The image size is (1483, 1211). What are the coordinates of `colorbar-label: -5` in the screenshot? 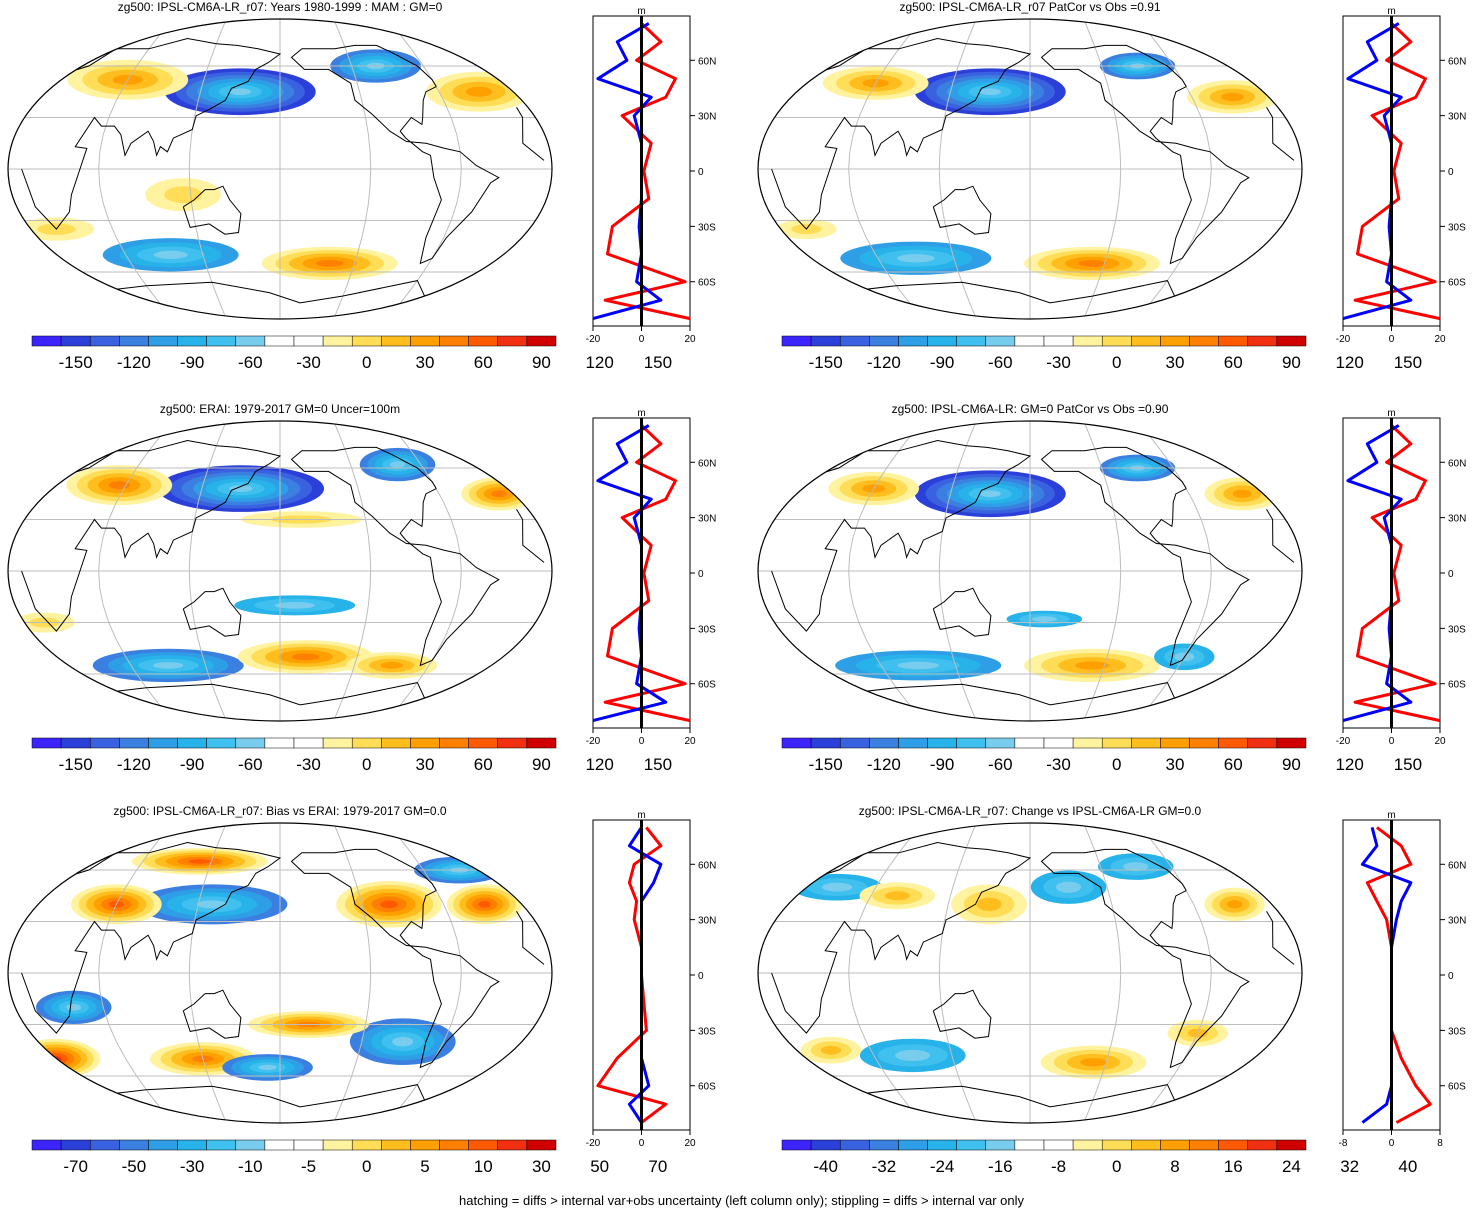 It's located at (308, 1166).